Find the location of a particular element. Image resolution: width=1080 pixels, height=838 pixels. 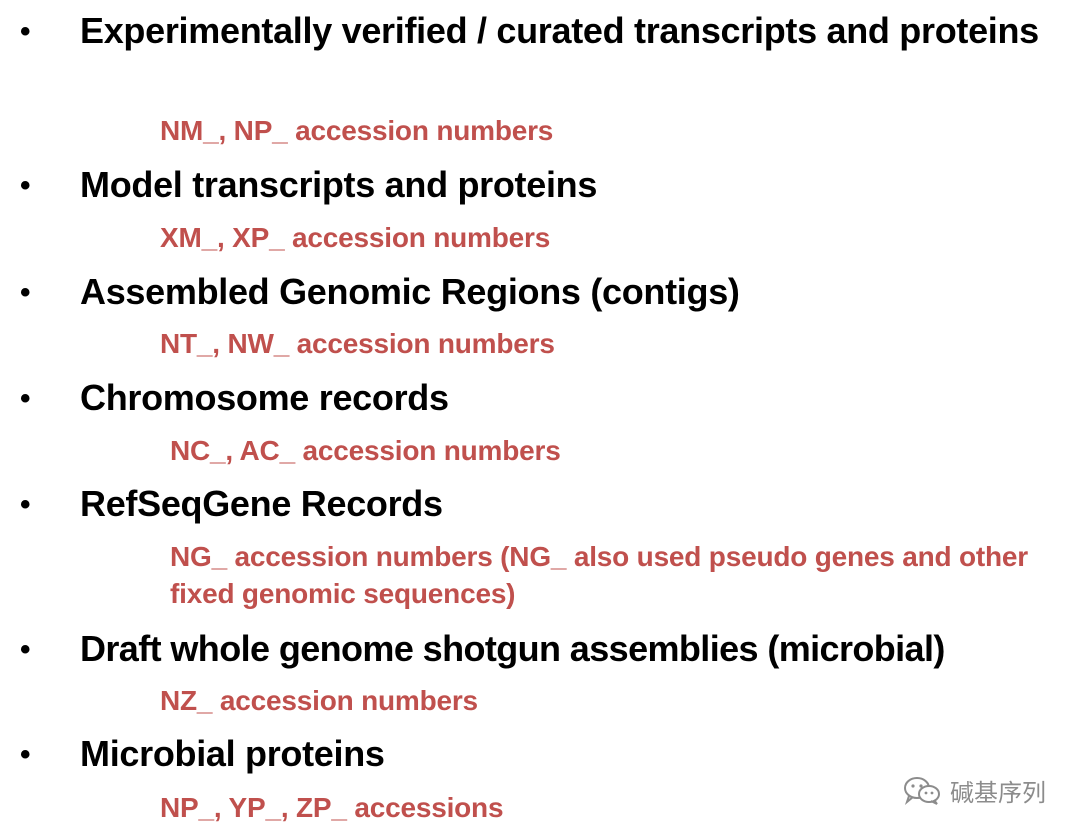

bullet-title: RefSeqGene Records is located at coordinates (261, 503).